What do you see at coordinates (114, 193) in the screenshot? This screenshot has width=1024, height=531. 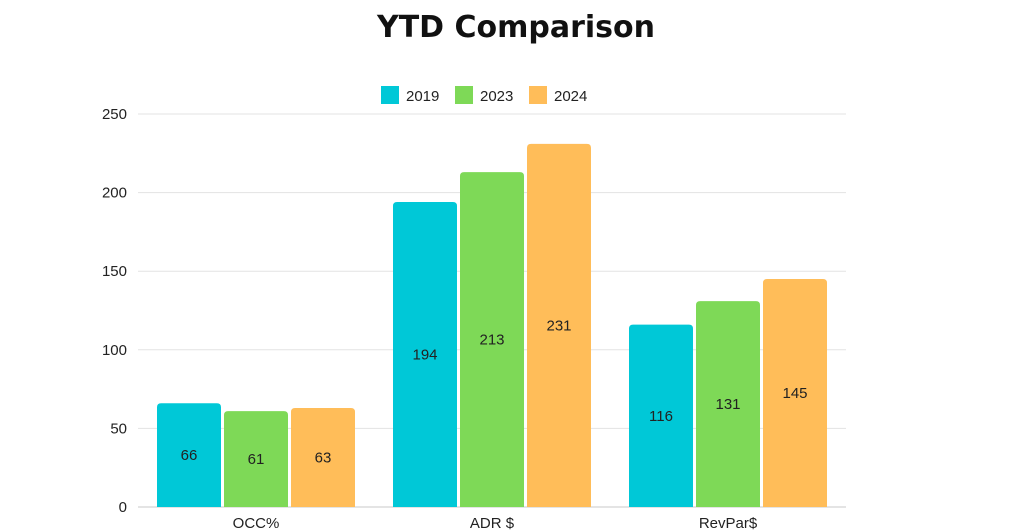 I see `y-tick-label: 200` at bounding box center [114, 193].